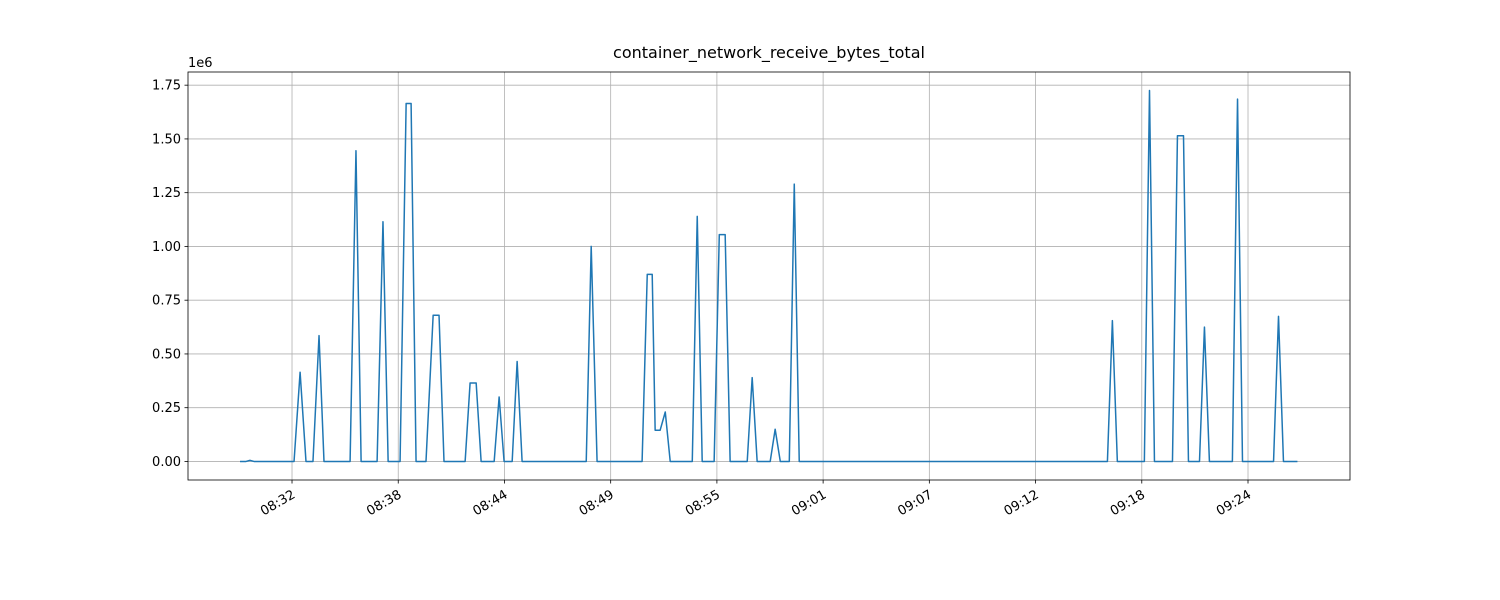  Describe the element at coordinates (597, 503) in the screenshot. I see `x-tick-label: 08:49` at that location.